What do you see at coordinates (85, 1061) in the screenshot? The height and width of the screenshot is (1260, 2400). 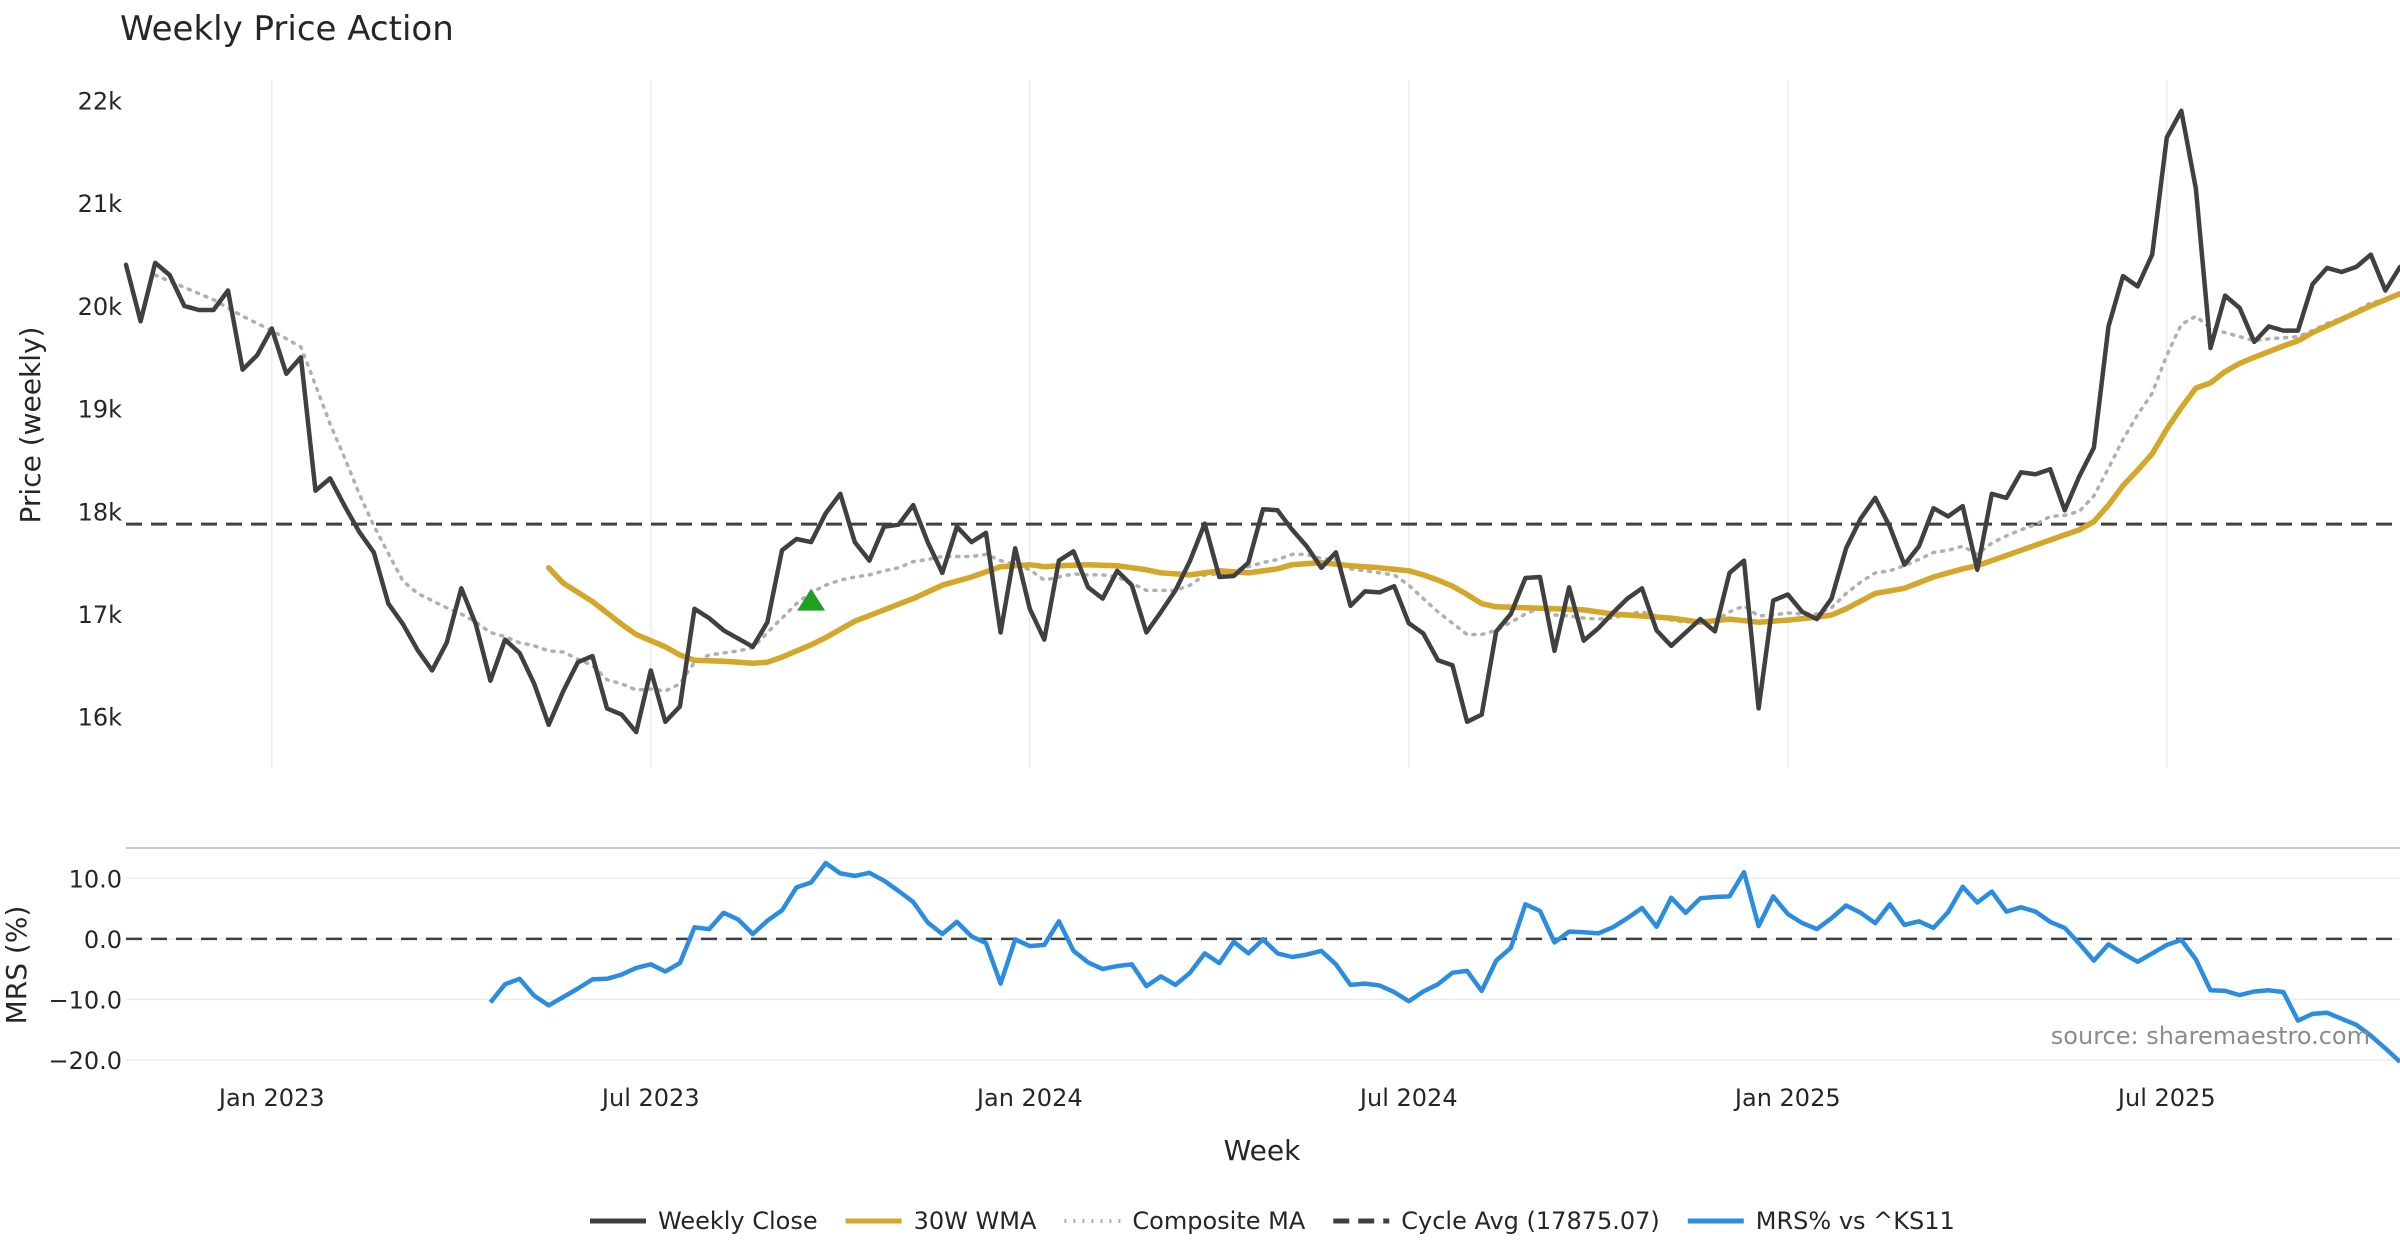 I see `mrs-y-tick-20-0: −20.0` at bounding box center [85, 1061].